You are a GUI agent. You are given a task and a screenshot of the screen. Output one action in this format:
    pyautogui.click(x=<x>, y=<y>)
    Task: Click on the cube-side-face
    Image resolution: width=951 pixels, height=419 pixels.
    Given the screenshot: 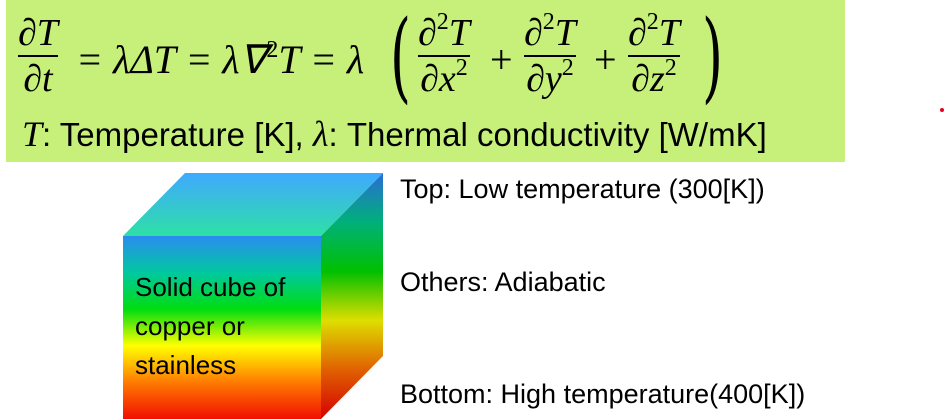 What is the action you would take?
    pyautogui.click(x=352, y=296)
    